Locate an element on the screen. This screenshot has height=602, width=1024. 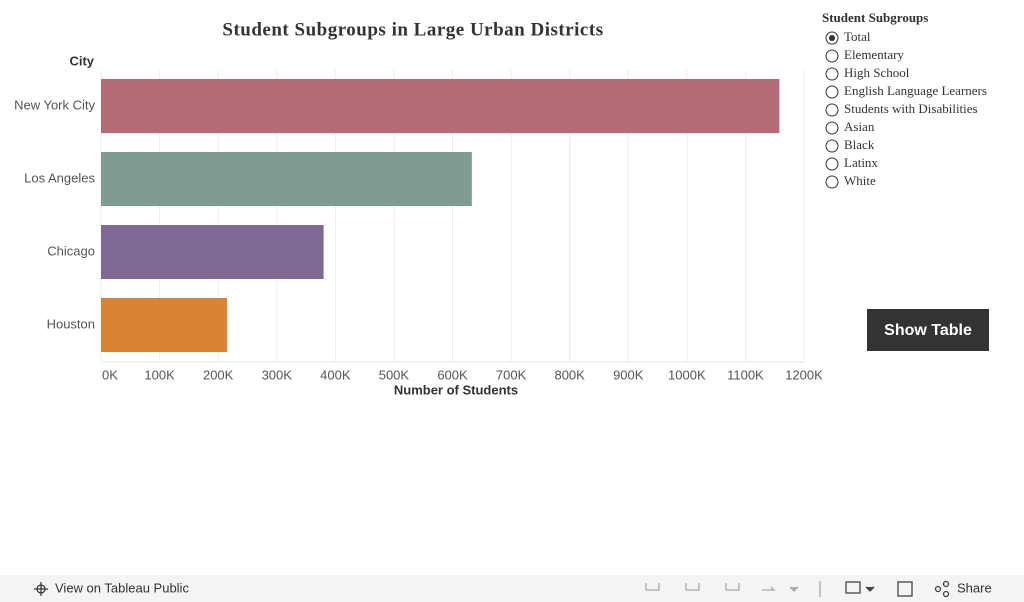
button-bg is located at coordinates (928, 330).